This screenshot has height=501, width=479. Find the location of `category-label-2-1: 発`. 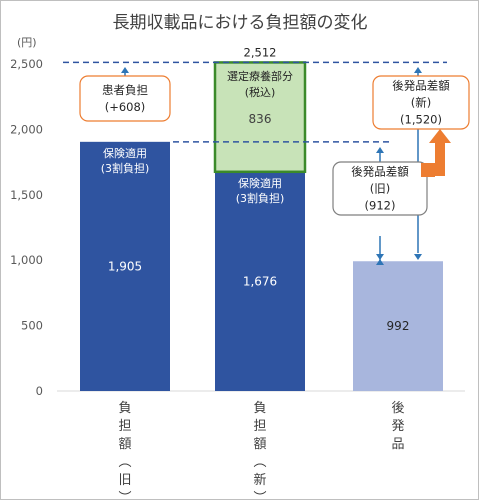

category-label-2-1: 発 is located at coordinates (397, 426).